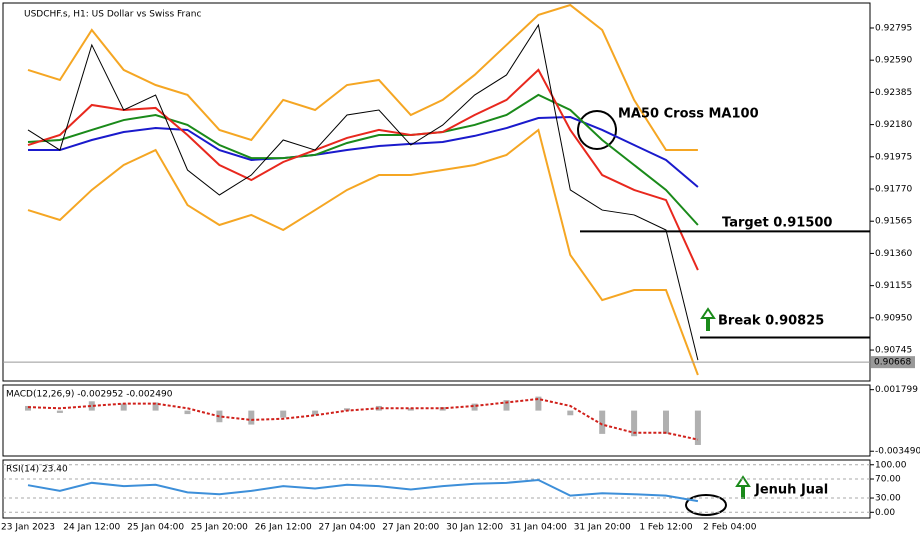 This screenshot has width=920, height=539. What do you see at coordinates (893, 286) in the screenshot?
I see `y-tick-label: 0.91155` at bounding box center [893, 286].